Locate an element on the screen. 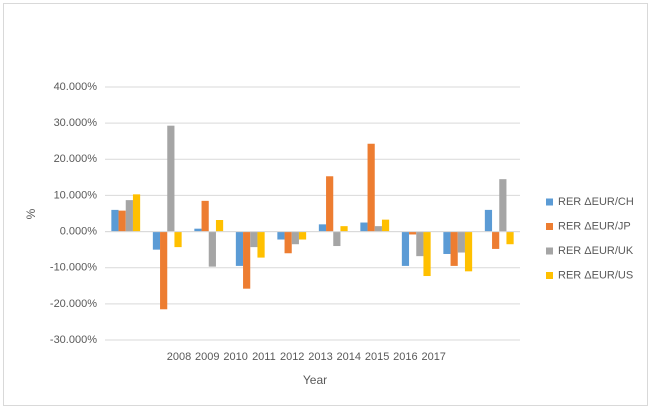 Image resolution: width=652 pixels, height=415 pixels. y-tick-label: 0.000% is located at coordinates (79, 231).